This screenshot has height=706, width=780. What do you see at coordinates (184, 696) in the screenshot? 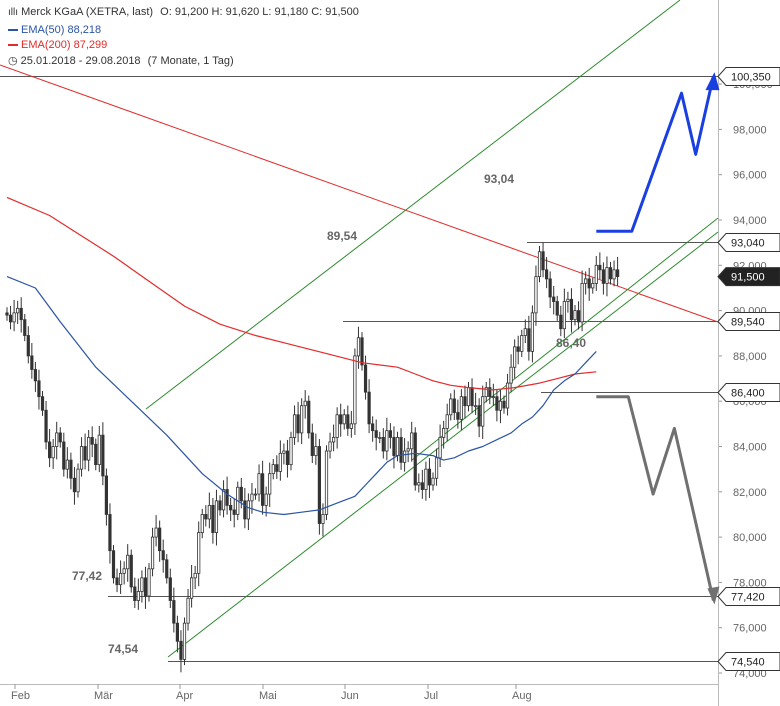
I see `x-tick-label: Apr` at bounding box center [184, 696].